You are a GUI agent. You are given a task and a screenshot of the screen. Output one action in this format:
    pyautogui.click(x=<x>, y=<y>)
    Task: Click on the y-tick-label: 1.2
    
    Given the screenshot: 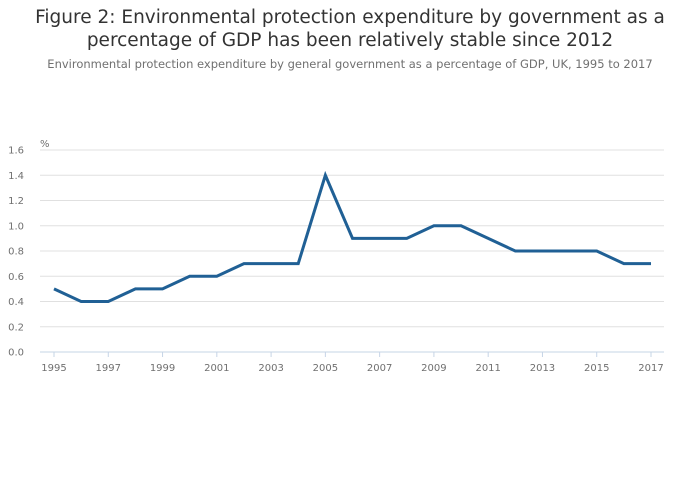 What is the action you would take?
    pyautogui.click(x=16, y=201)
    